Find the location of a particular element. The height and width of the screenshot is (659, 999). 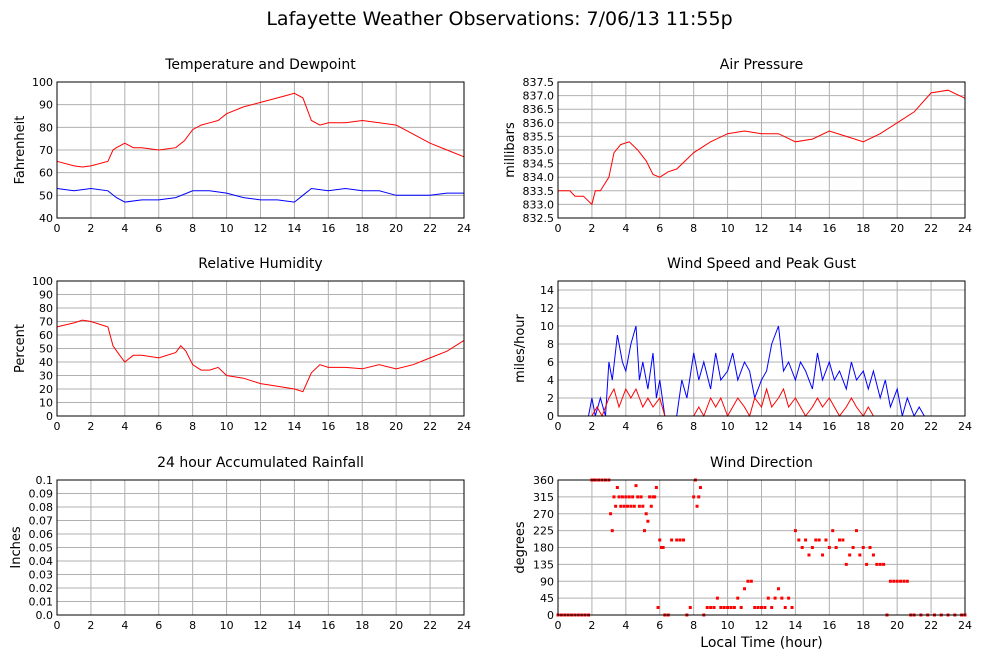

y-tick-label: 180 is located at coordinates (543, 548).